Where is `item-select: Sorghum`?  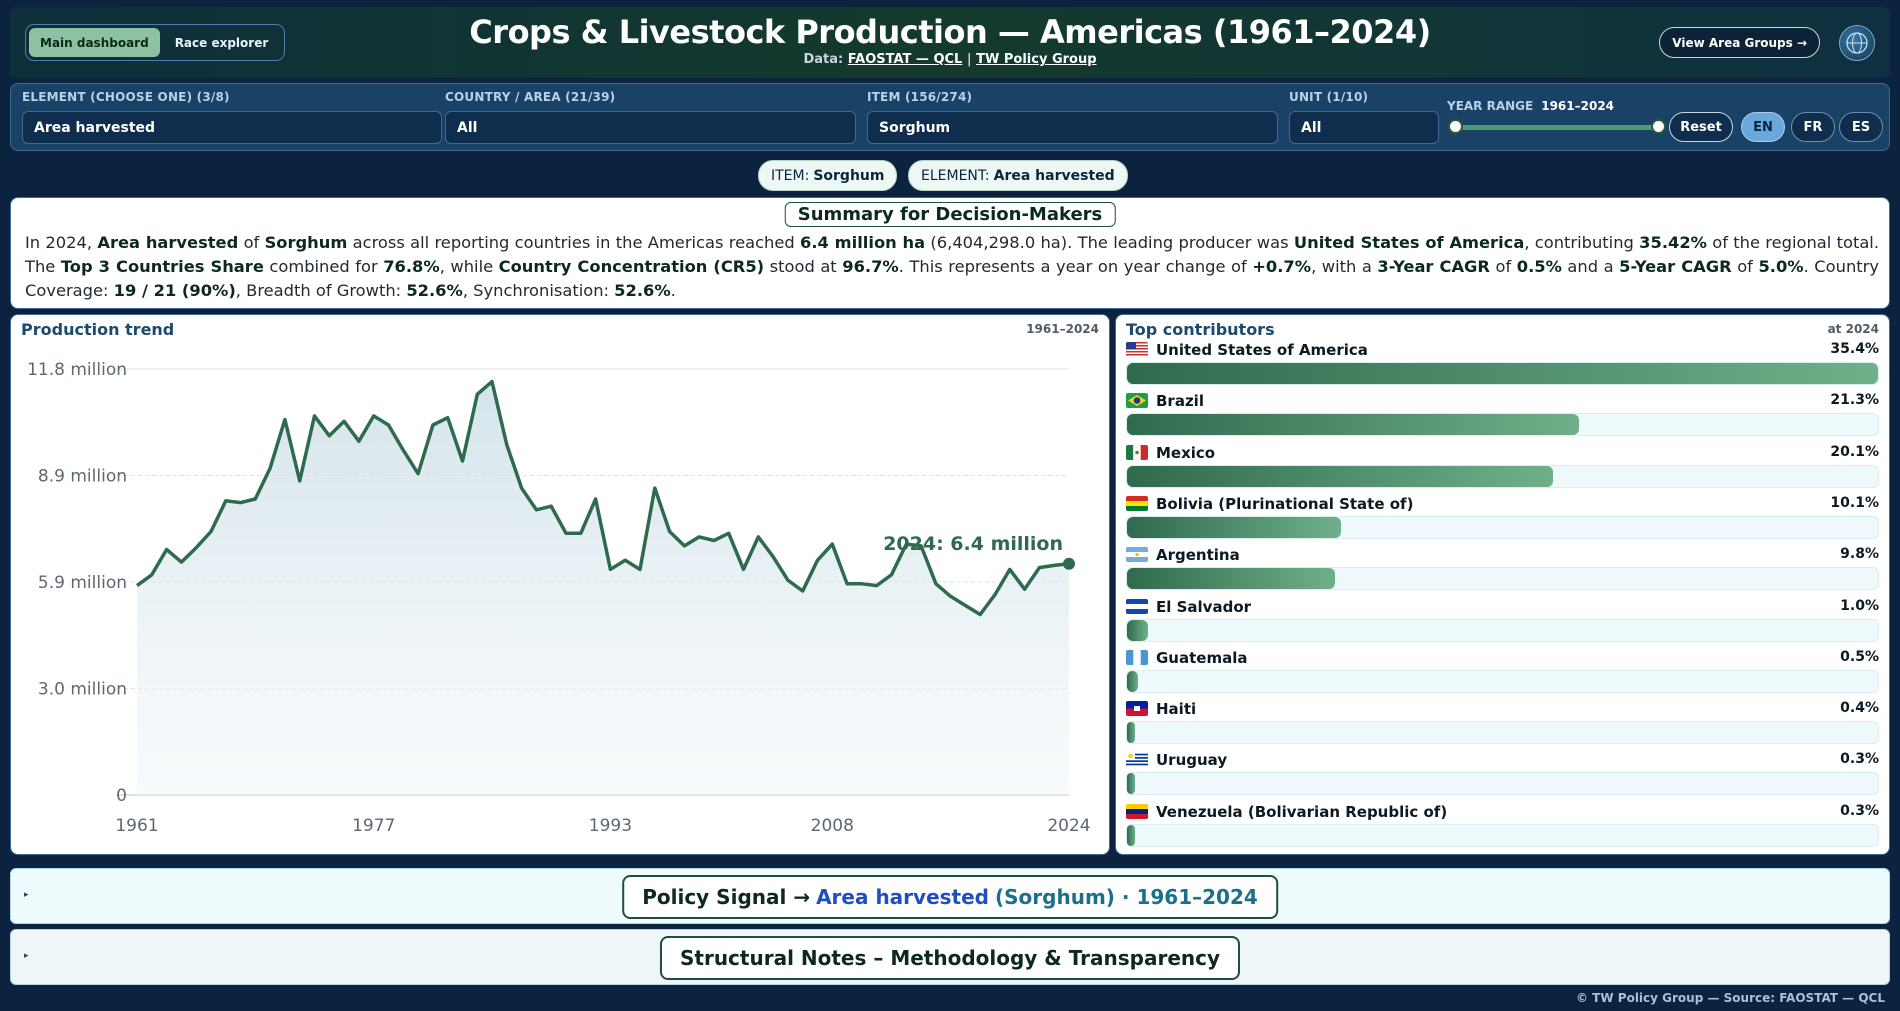 item-select: Sorghum is located at coordinates (1072, 127).